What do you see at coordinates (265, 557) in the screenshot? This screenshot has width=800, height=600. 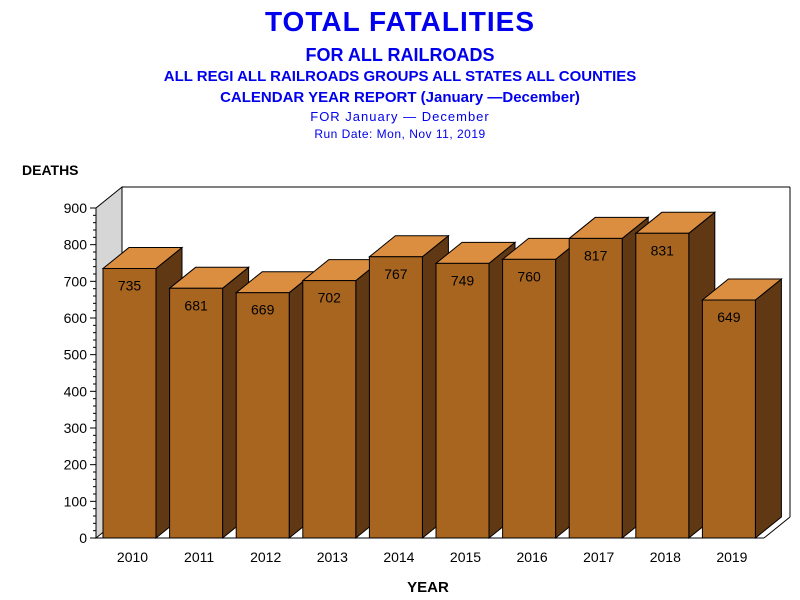 I see `x-tick-label: 2012` at bounding box center [265, 557].